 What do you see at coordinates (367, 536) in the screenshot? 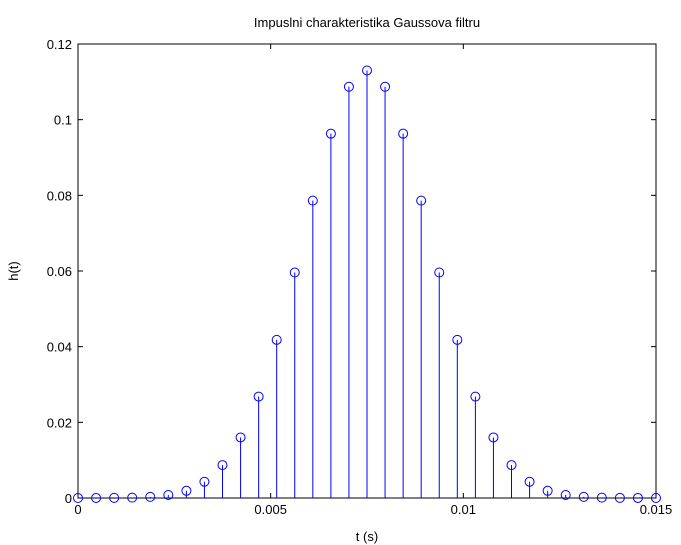
I see `x-axis-label: t (s)` at bounding box center [367, 536].